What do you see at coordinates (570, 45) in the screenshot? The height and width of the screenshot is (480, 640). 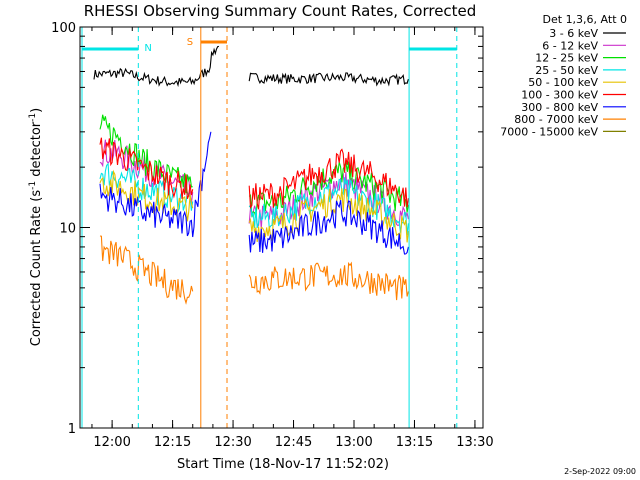 I see `legend-label-1: 6 - 12 keV` at bounding box center [570, 45].